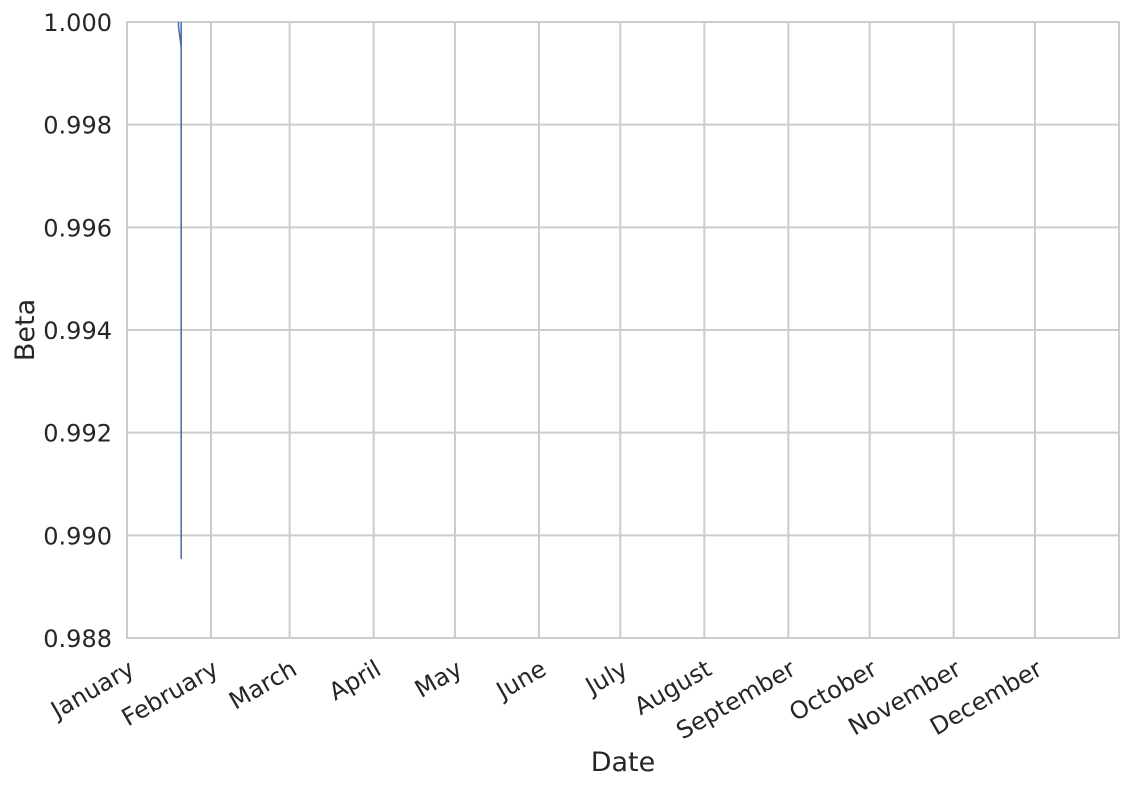 This screenshot has width=1128, height=787. Describe the element at coordinates (77, 126) in the screenshot. I see `y-tick-label: 0.998` at that location.